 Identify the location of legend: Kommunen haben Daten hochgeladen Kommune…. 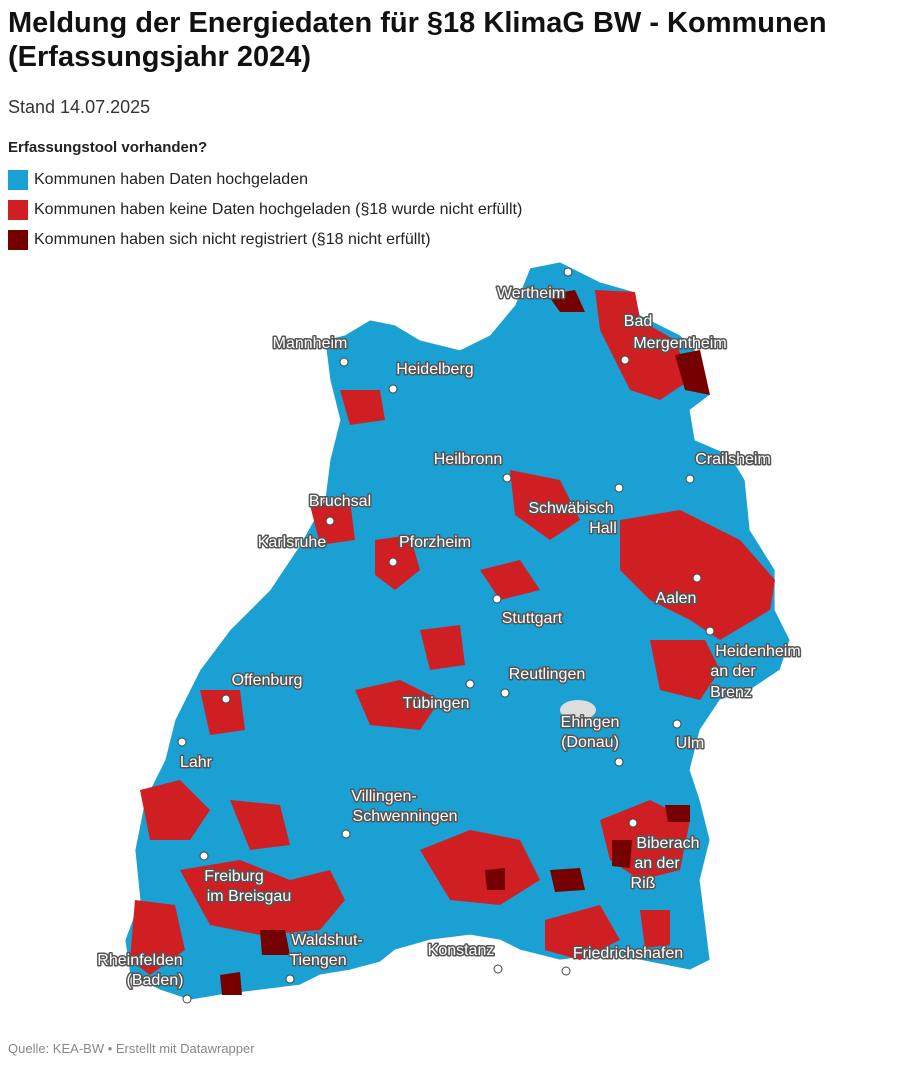
(265, 210).